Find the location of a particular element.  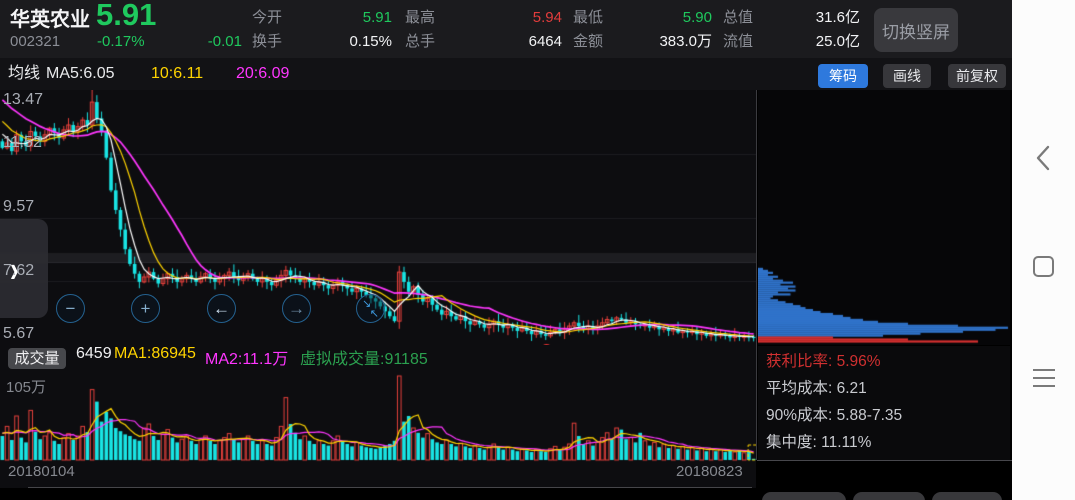

forward-adjust-button: 前复权 is located at coordinates (977, 76).